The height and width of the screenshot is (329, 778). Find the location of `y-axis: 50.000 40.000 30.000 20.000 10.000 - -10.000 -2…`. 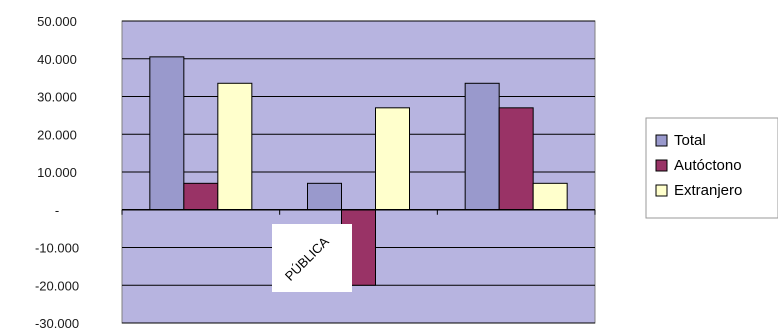

y-axis: 50.000 40.000 30.000 20.000 10.000 - -10.000 -2… is located at coordinates (57, 171).